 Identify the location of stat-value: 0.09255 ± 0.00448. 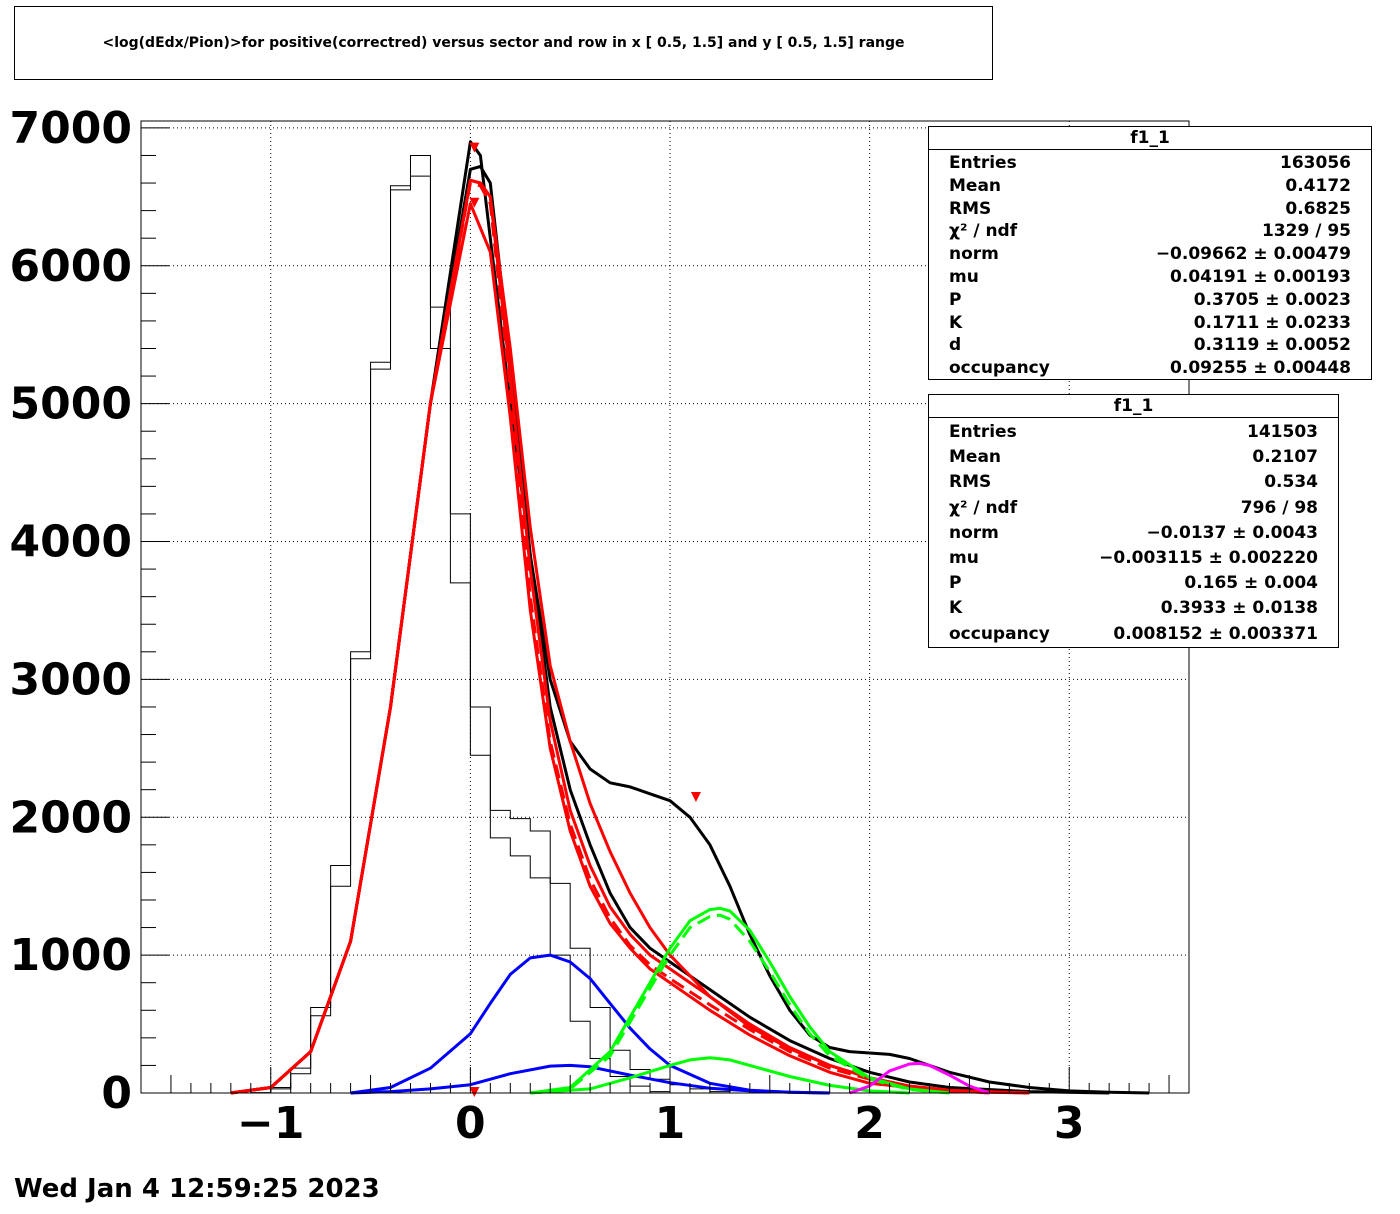
(1260, 368).